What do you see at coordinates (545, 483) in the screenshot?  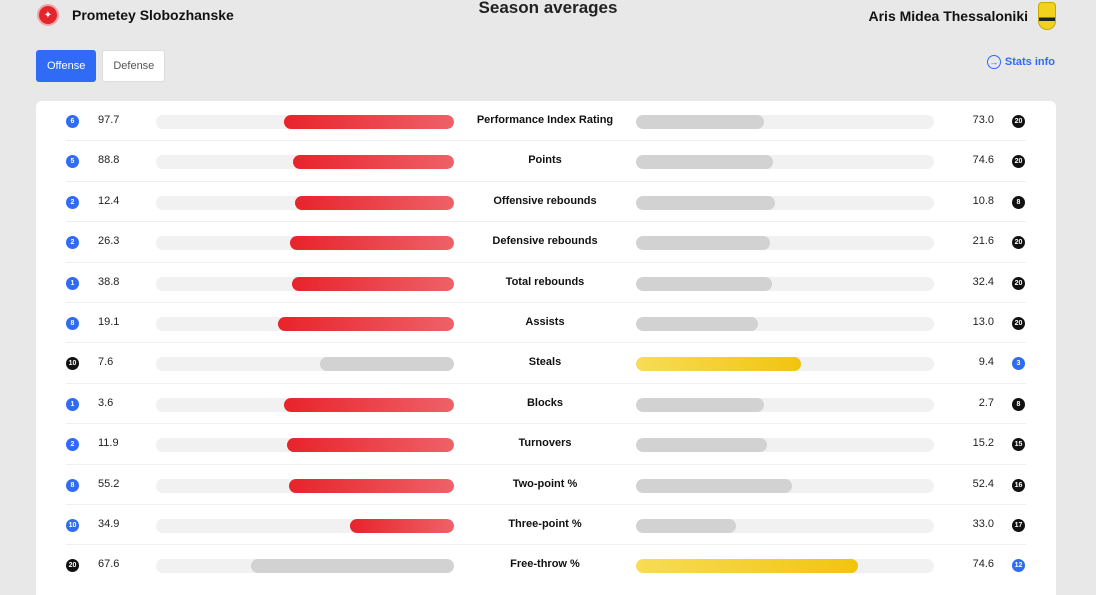 I see `stat-label: Two-point %` at bounding box center [545, 483].